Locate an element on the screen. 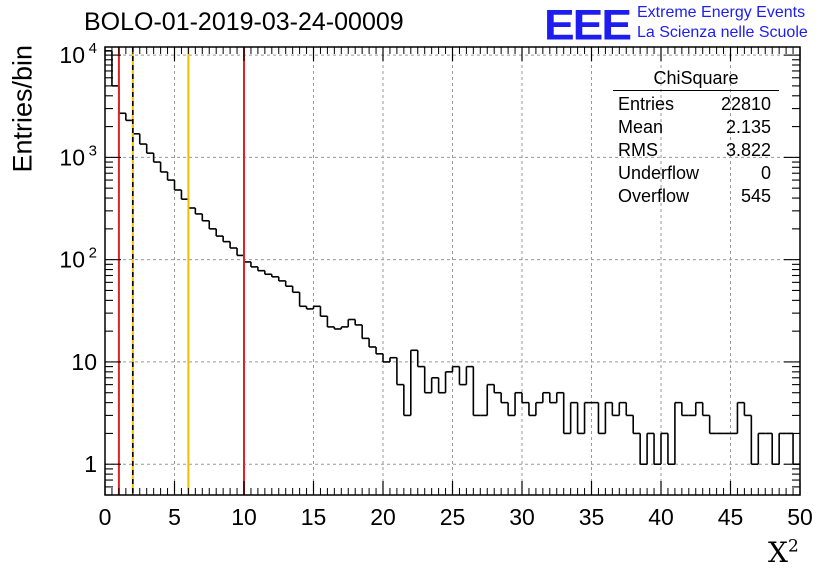 This screenshot has height=572, width=836. stats-row-overflow: Overflow 545 is located at coordinates (694, 196).